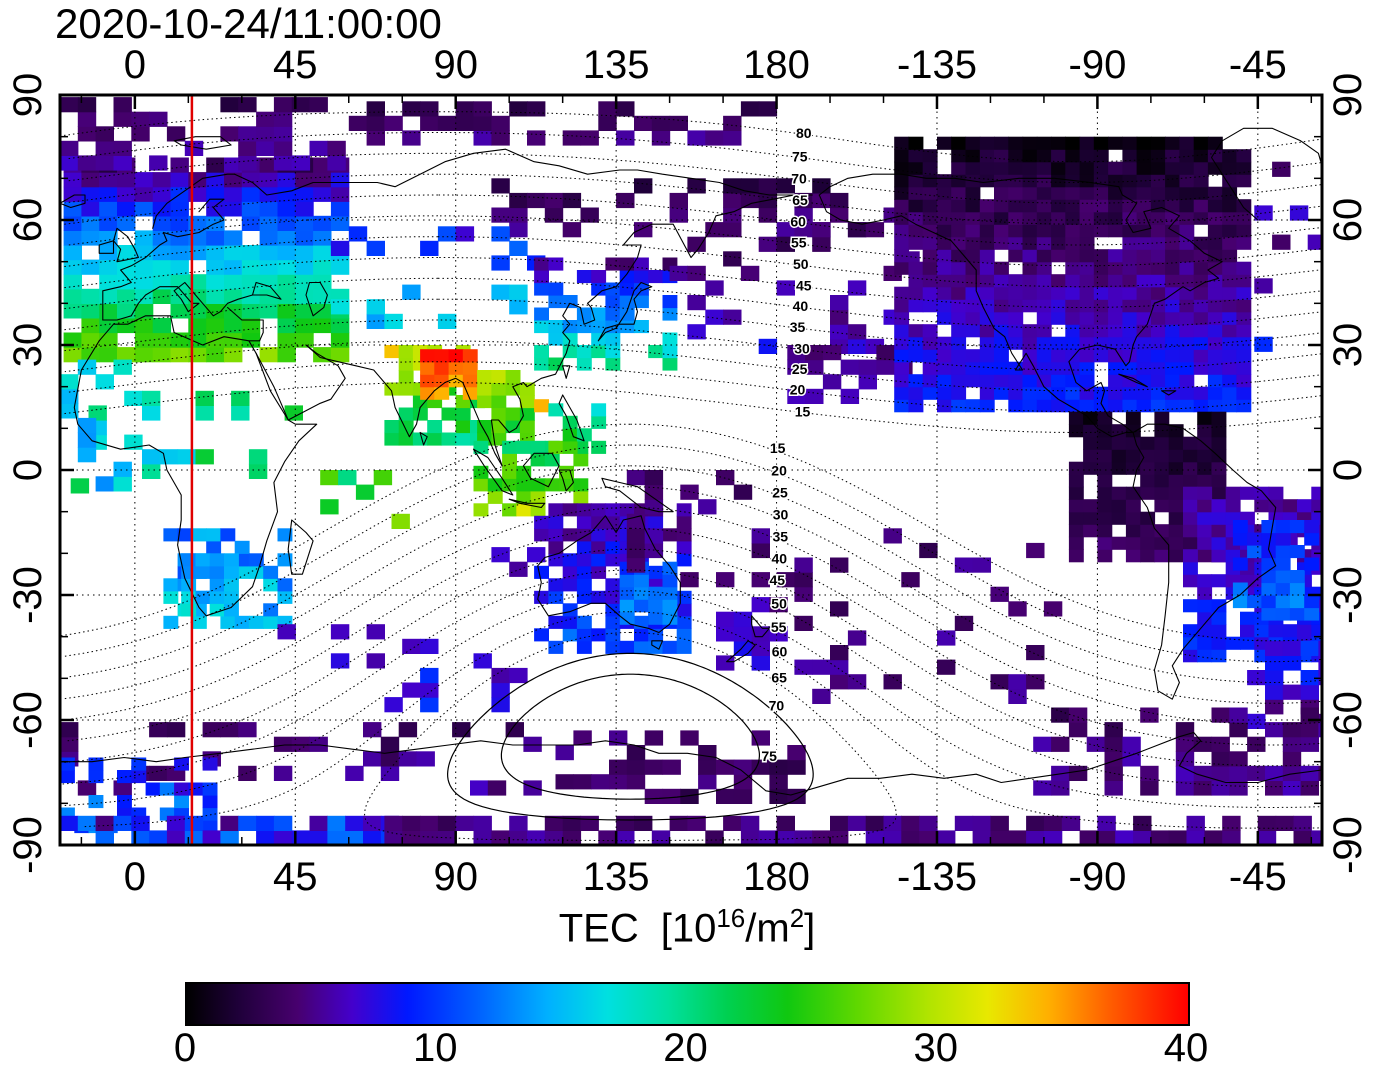  What do you see at coordinates (598, 928) in the screenshot?
I see `tec-name: TEC` at bounding box center [598, 928].